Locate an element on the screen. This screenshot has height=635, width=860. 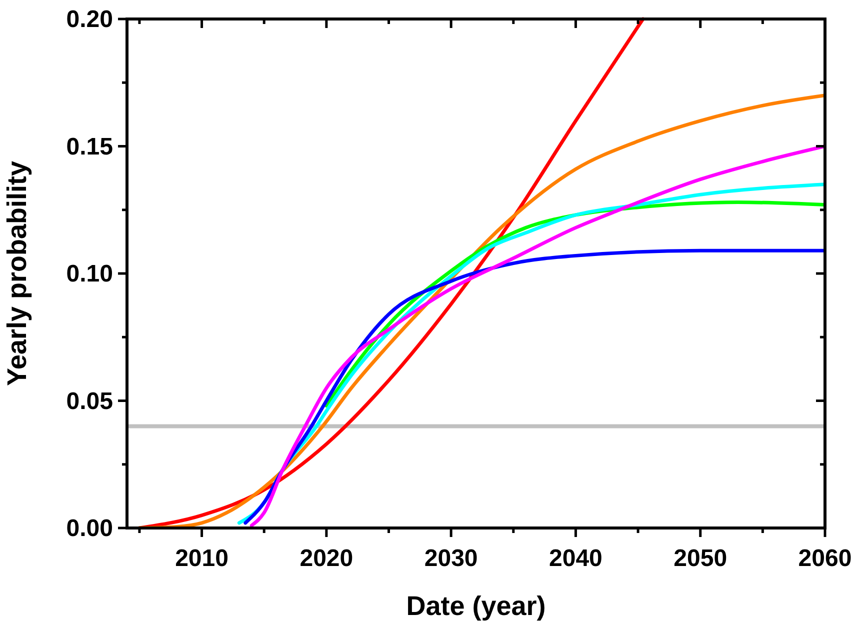
y-tick-label: 0.00 is located at coordinates (89, 528).